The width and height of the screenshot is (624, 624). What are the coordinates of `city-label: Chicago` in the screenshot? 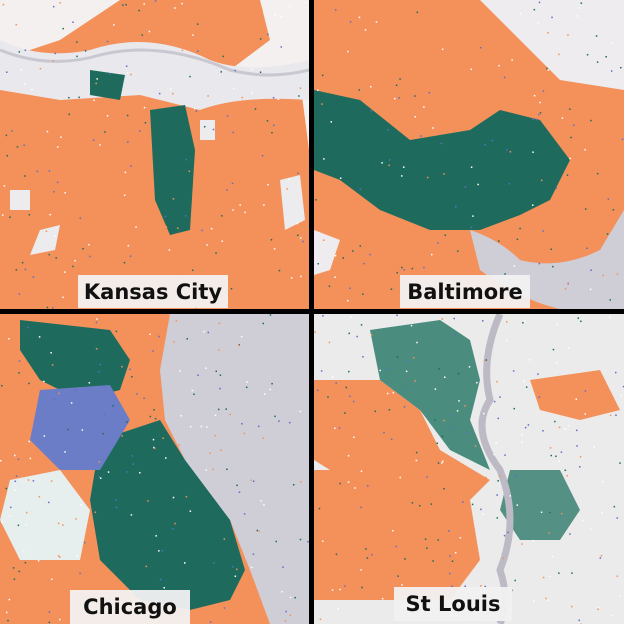 It's located at (130, 607).